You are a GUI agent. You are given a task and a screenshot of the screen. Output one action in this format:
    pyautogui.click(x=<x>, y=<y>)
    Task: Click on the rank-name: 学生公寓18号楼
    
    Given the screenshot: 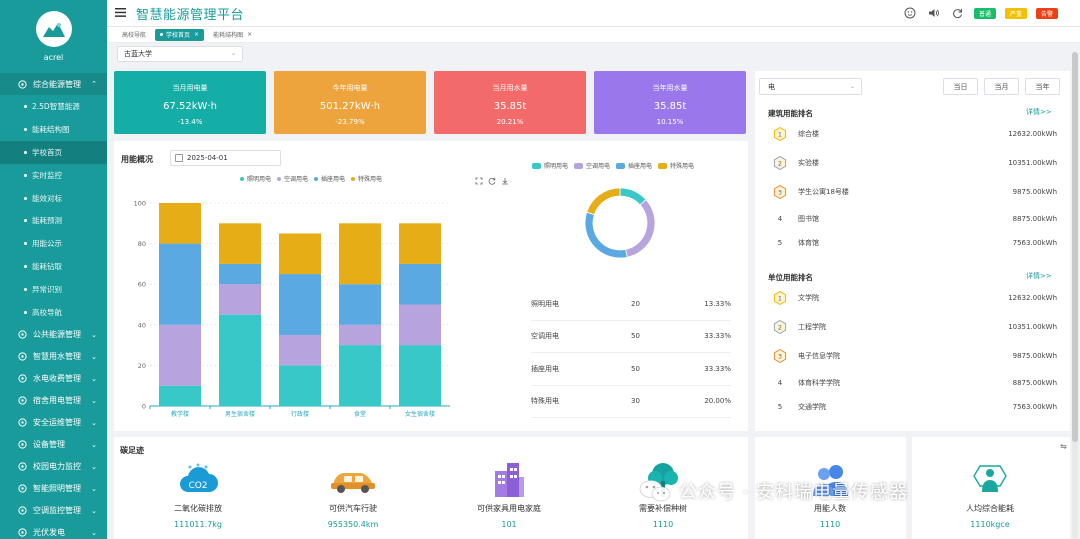 What is the action you would take?
    pyautogui.click(x=823, y=192)
    